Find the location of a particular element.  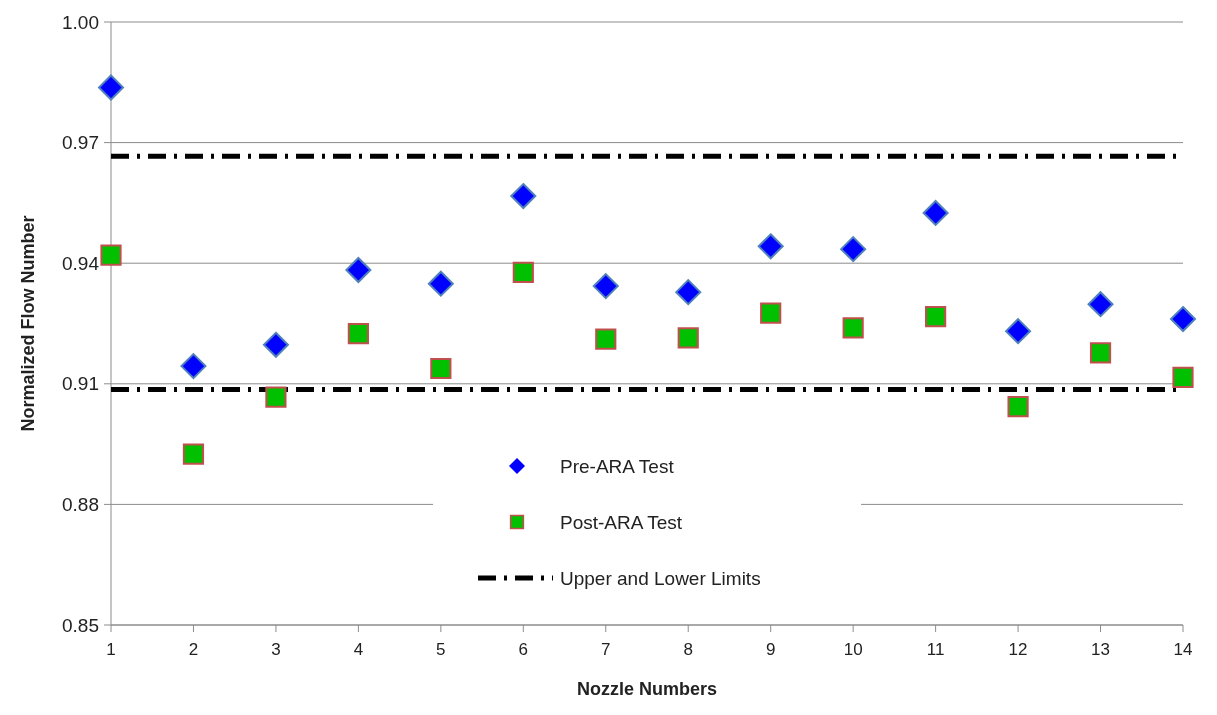

y-tick-label: 0.88 is located at coordinates (80, 505).